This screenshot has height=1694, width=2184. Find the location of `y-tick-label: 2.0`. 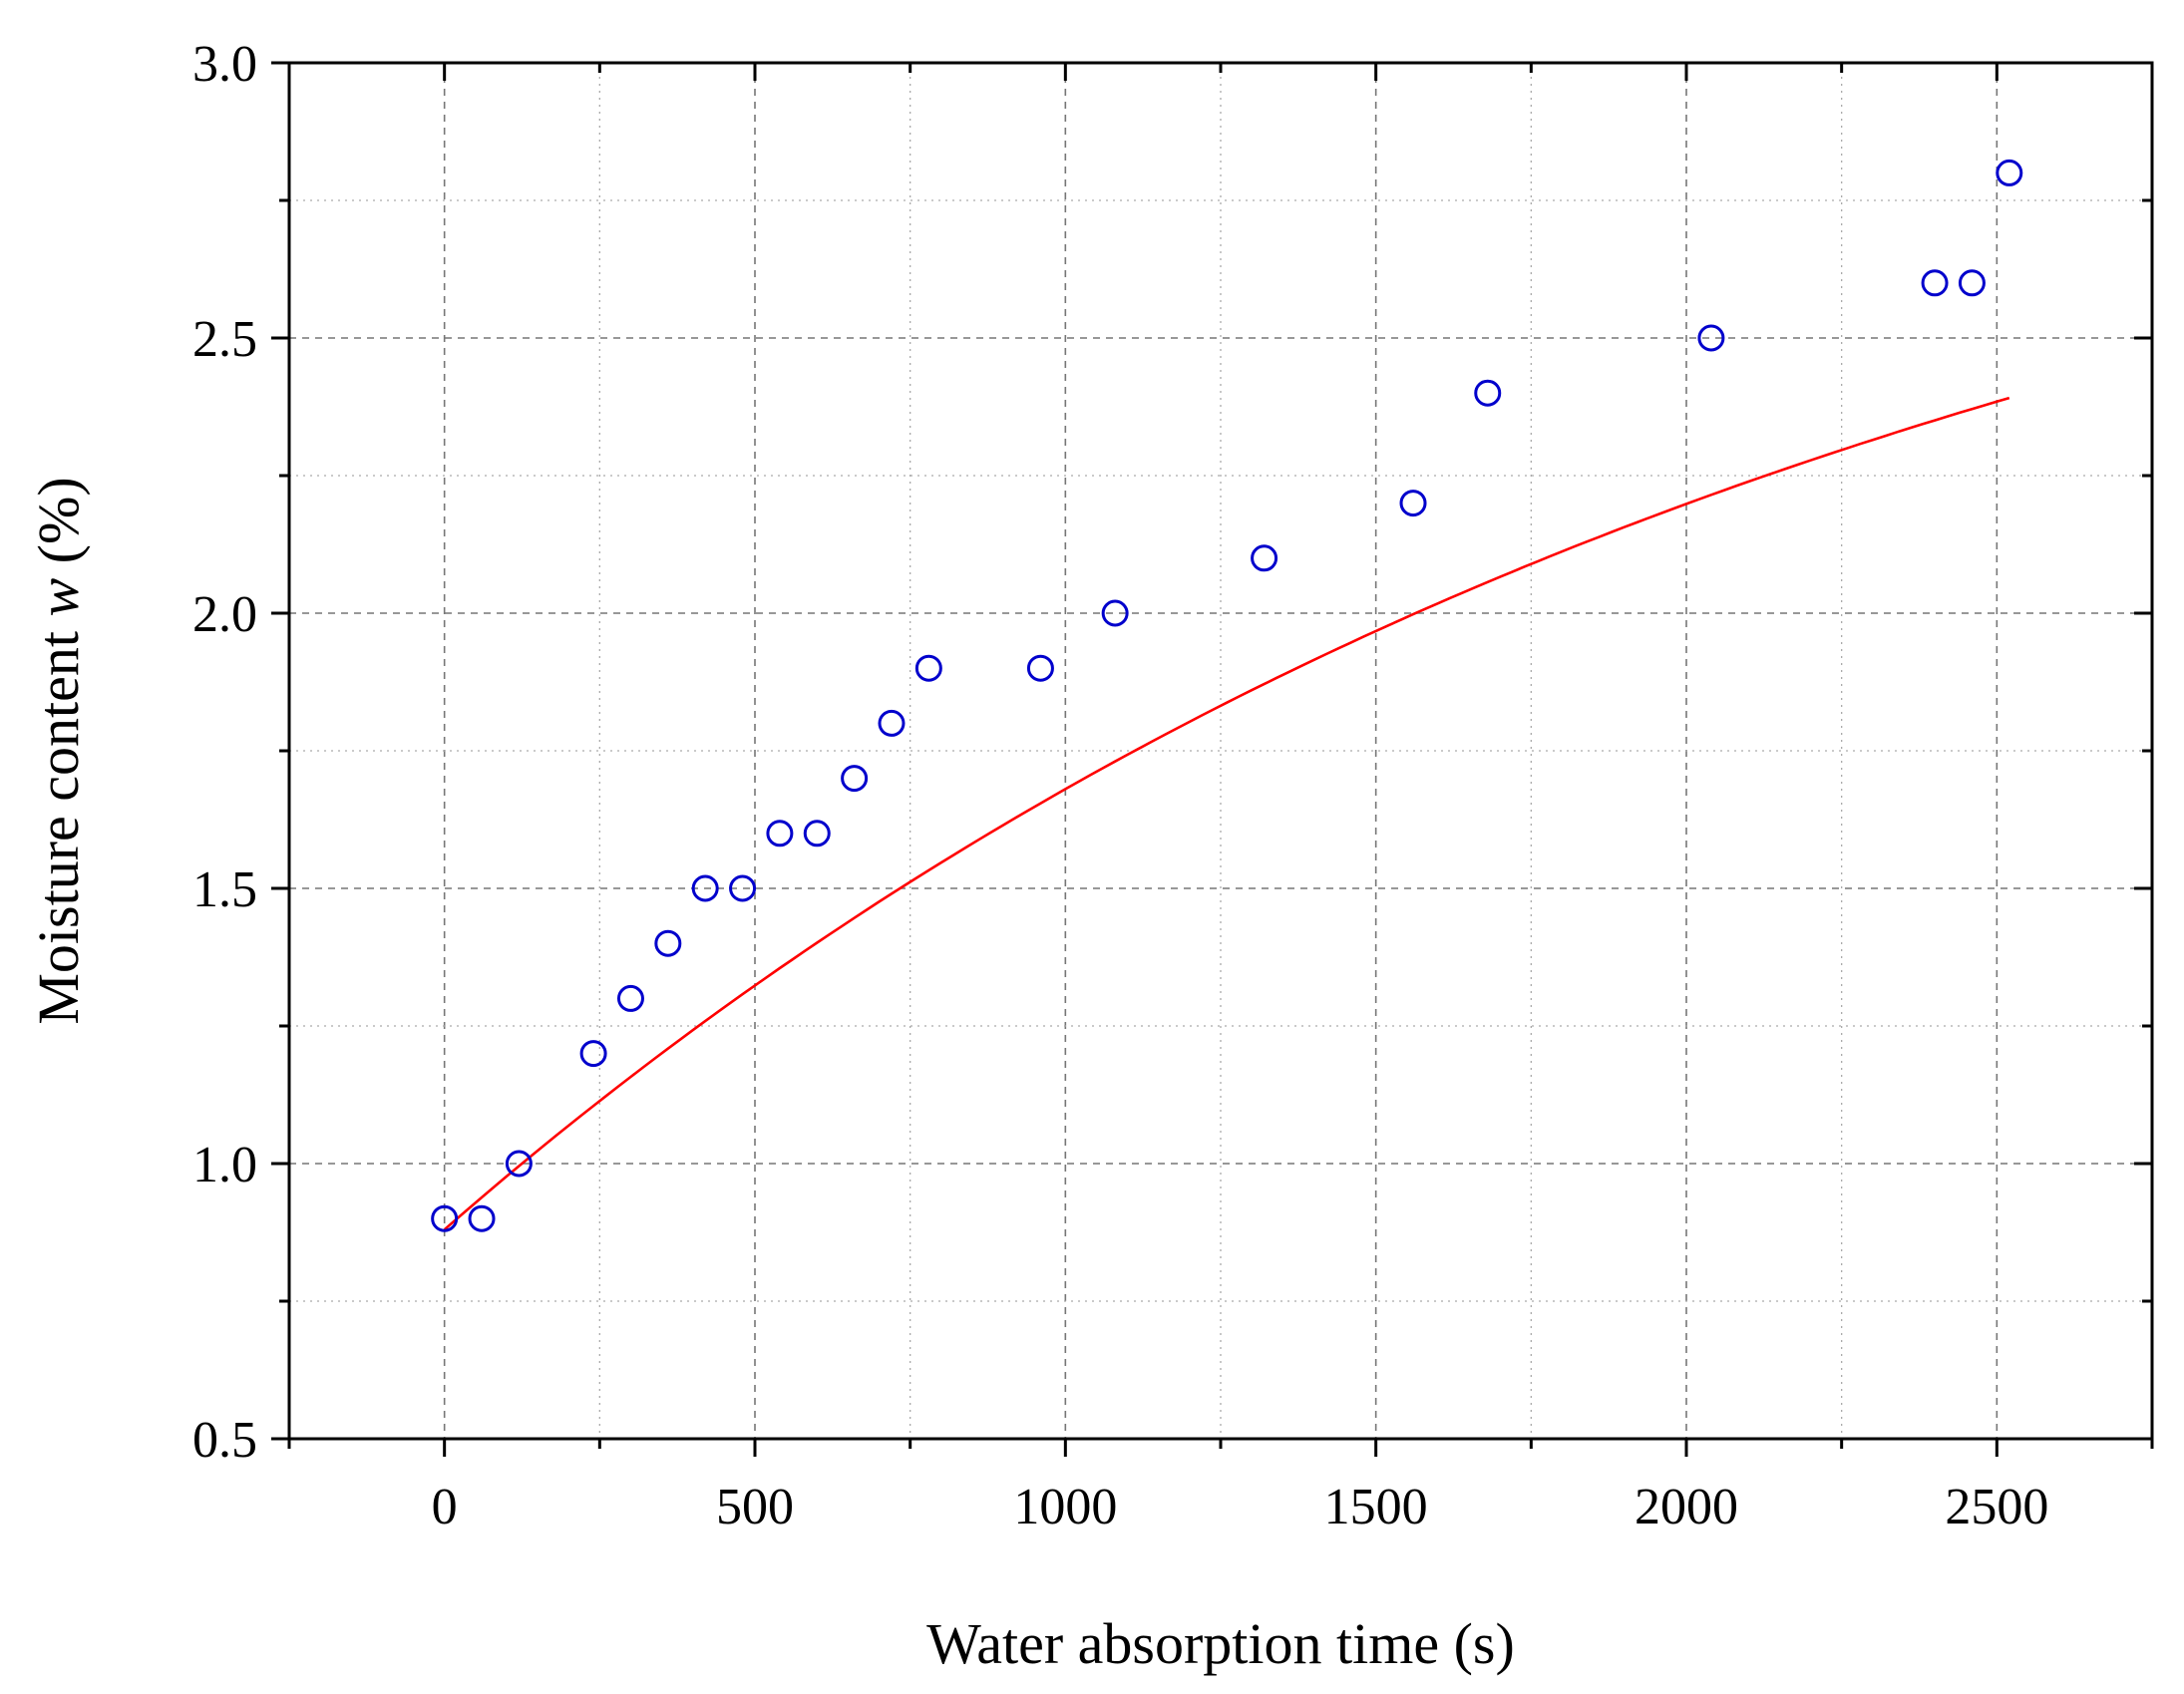

y-tick-label: 2.0 is located at coordinates (224, 614).